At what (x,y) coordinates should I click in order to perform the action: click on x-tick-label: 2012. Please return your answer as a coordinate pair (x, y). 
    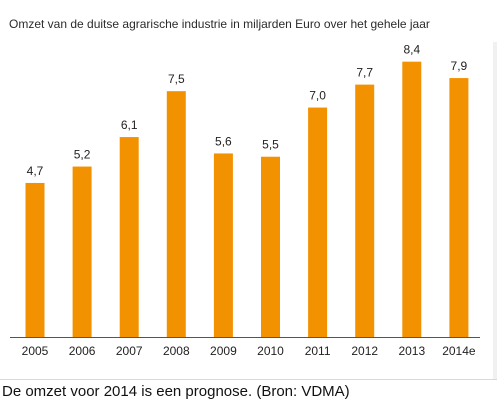
    Looking at the image, I should click on (364, 351).